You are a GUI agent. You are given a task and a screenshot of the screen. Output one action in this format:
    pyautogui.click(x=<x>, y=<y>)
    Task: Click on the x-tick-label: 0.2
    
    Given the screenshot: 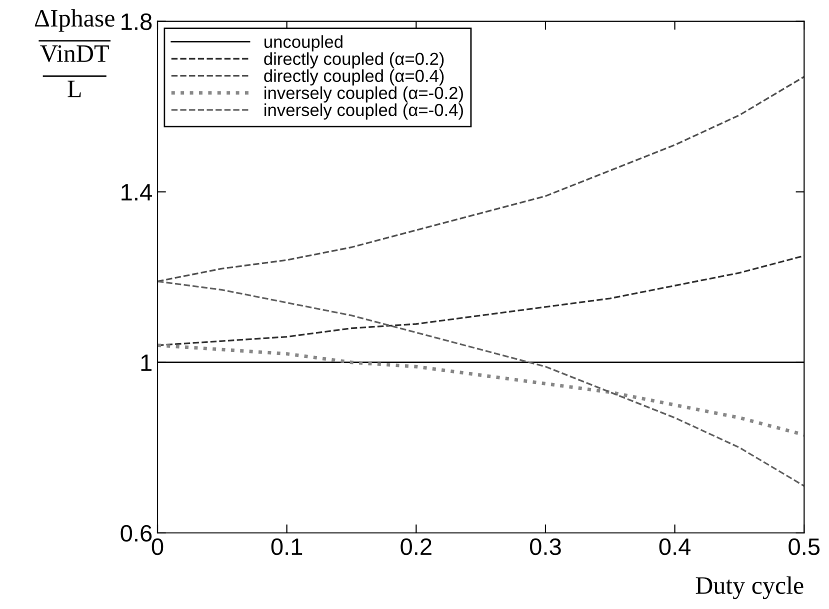 What is the action you would take?
    pyautogui.click(x=416, y=547)
    